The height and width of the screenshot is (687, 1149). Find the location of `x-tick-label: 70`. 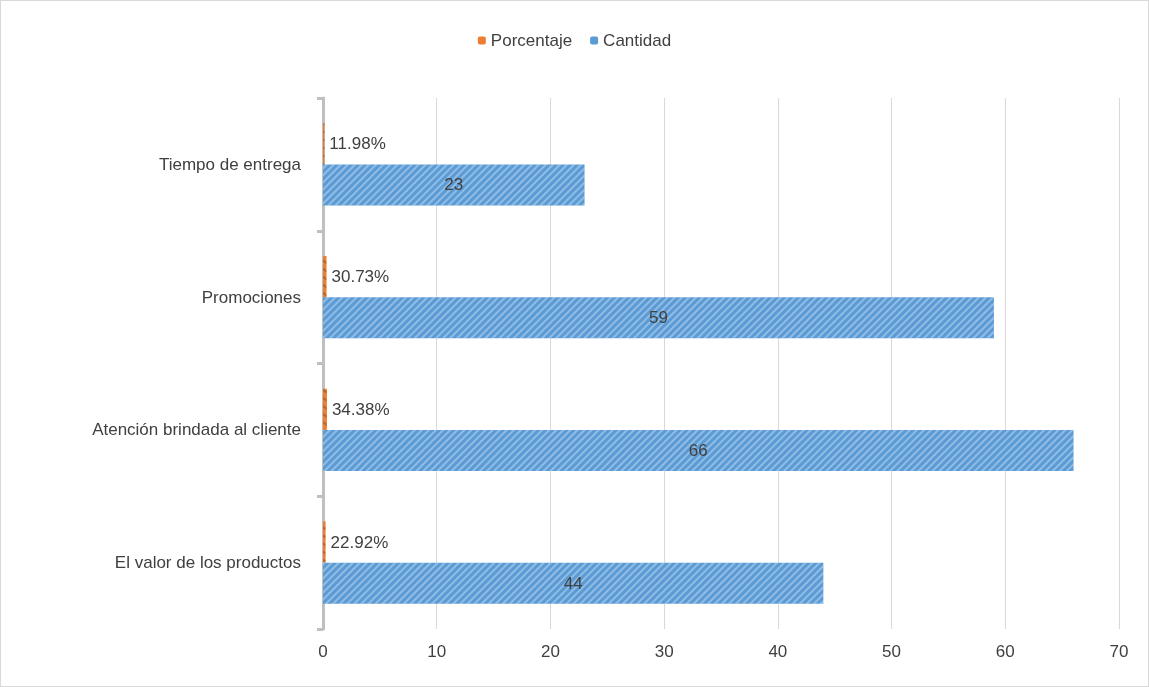

x-tick-label: 70 is located at coordinates (1119, 651).